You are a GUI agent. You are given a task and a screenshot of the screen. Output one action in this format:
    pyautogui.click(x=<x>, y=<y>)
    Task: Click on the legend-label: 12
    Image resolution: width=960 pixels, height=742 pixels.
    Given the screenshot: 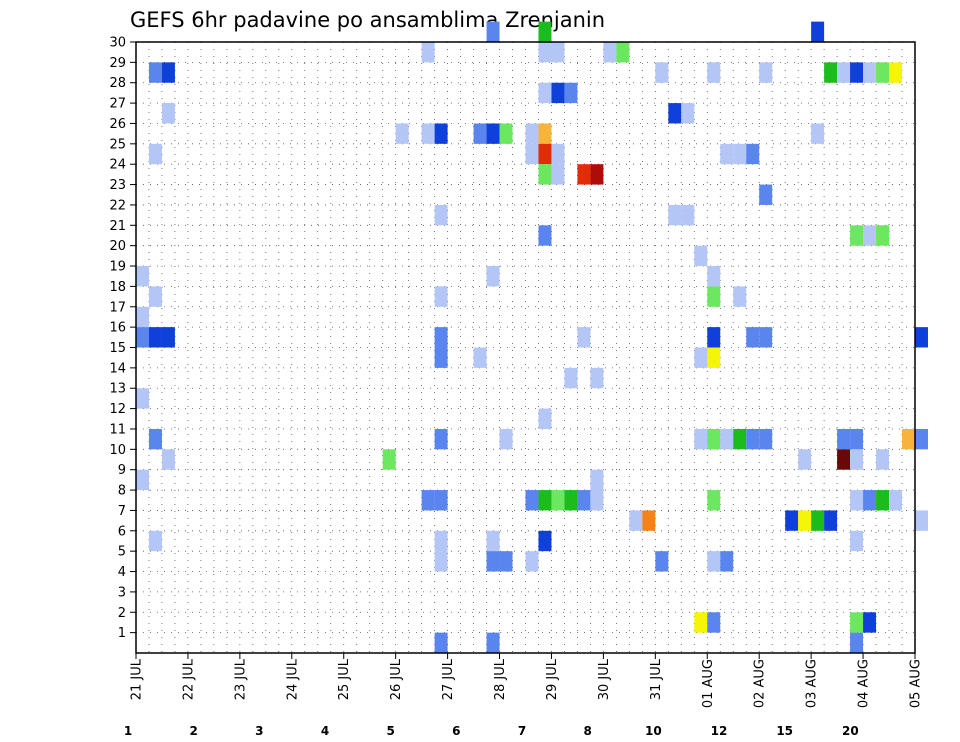 What is the action you would take?
    pyautogui.click(x=719, y=731)
    